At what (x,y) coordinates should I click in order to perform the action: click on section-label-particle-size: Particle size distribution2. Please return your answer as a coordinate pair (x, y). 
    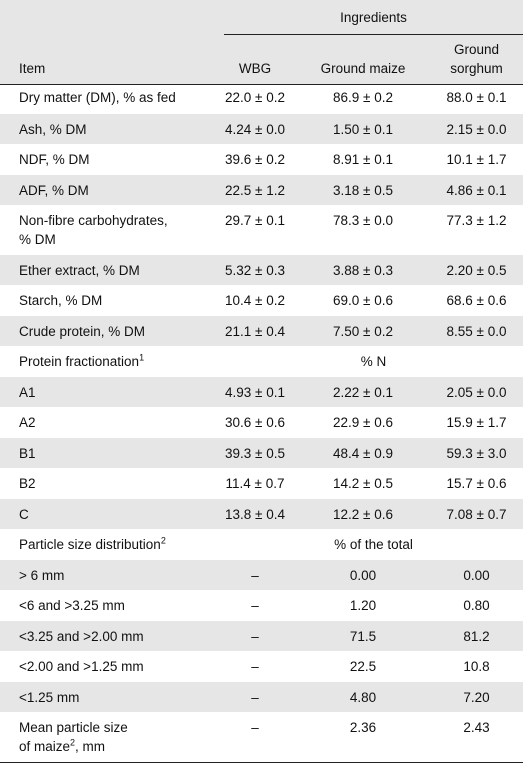
    Looking at the image, I should click on (121, 544).